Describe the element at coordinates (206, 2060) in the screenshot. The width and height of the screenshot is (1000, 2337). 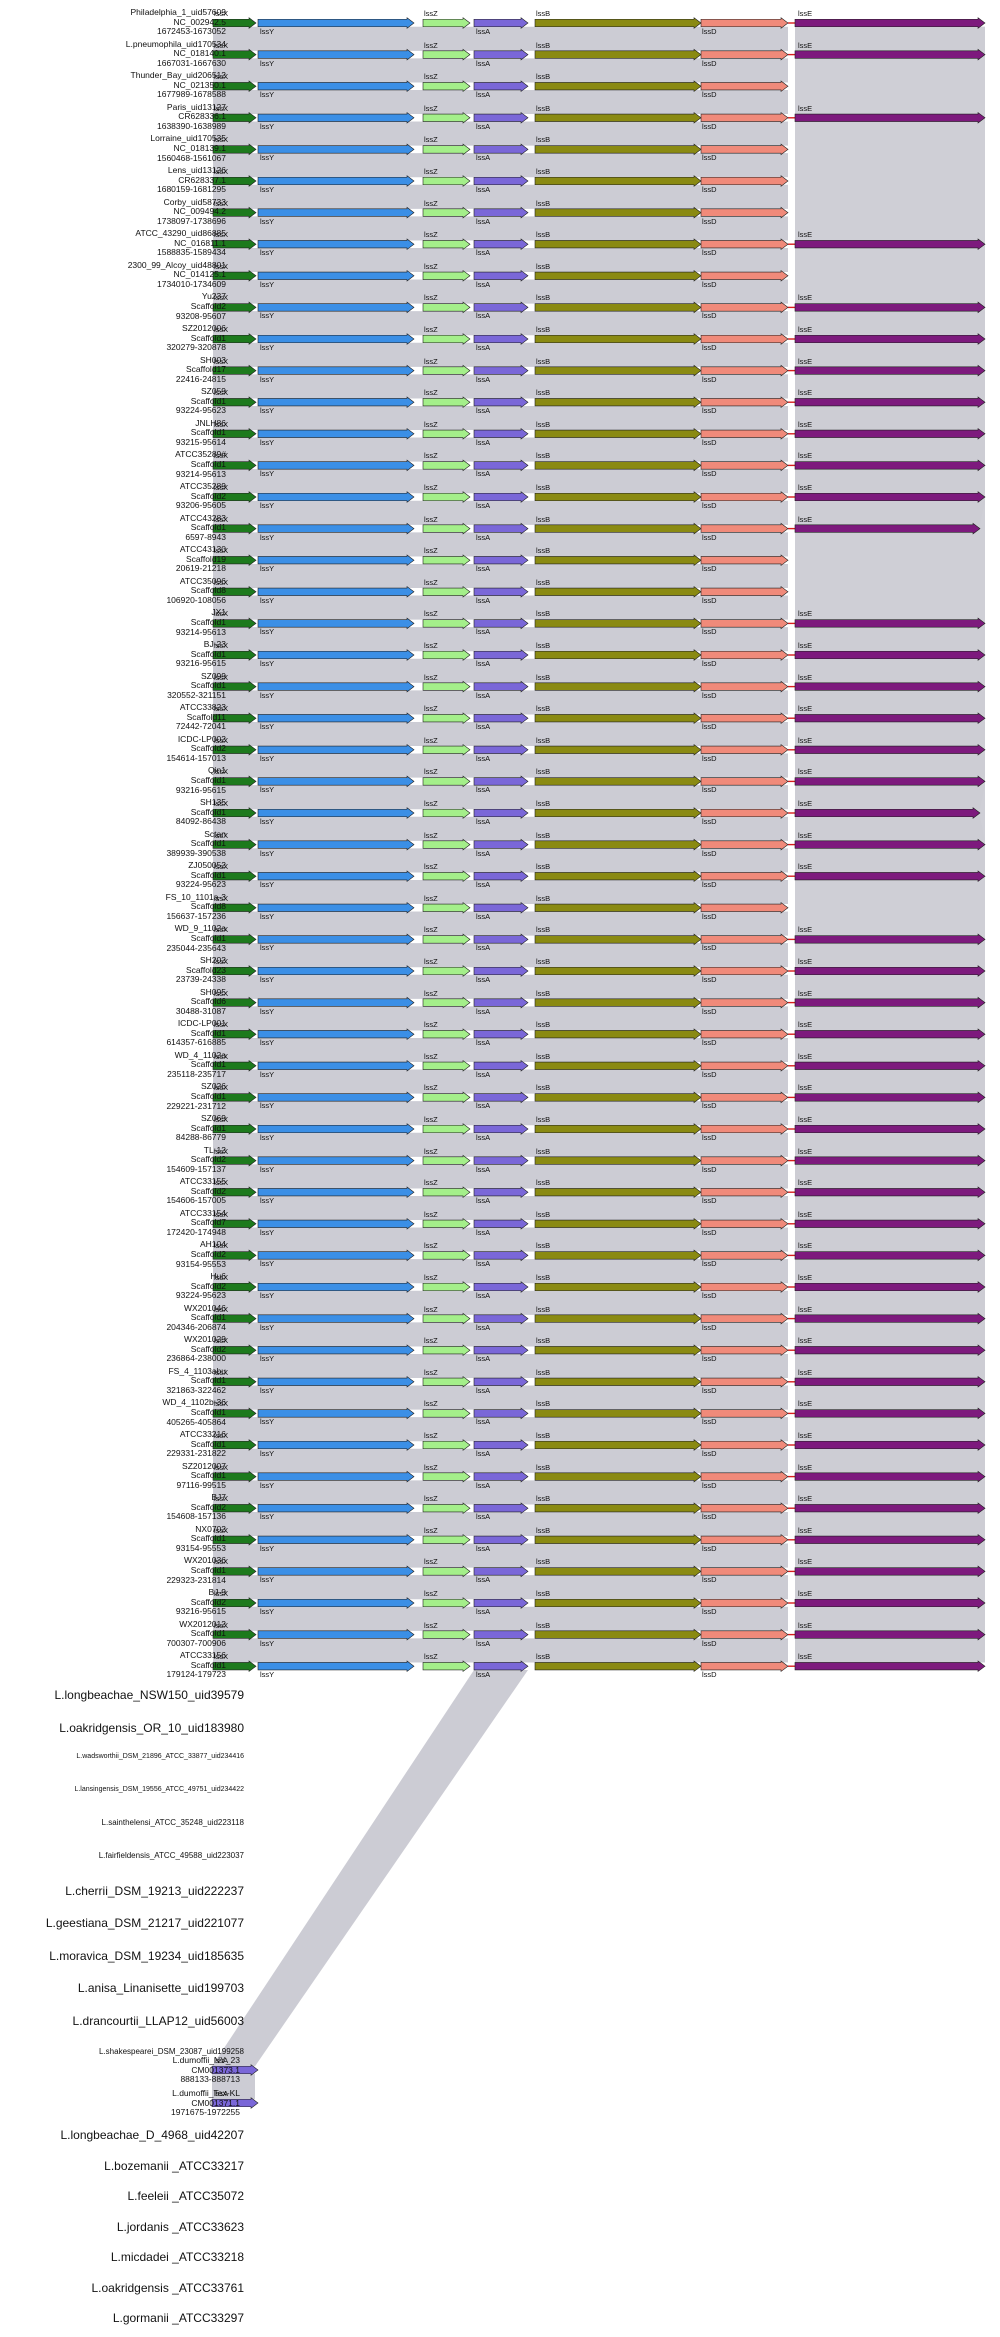
I see `dumoffii-label-name: L.dumoffii_NY_23` at that location.